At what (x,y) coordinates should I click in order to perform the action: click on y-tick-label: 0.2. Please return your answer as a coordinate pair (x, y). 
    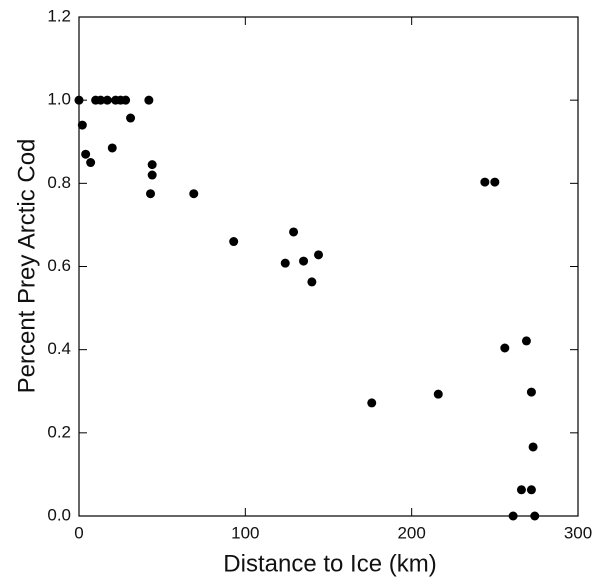
    Looking at the image, I should click on (59, 431).